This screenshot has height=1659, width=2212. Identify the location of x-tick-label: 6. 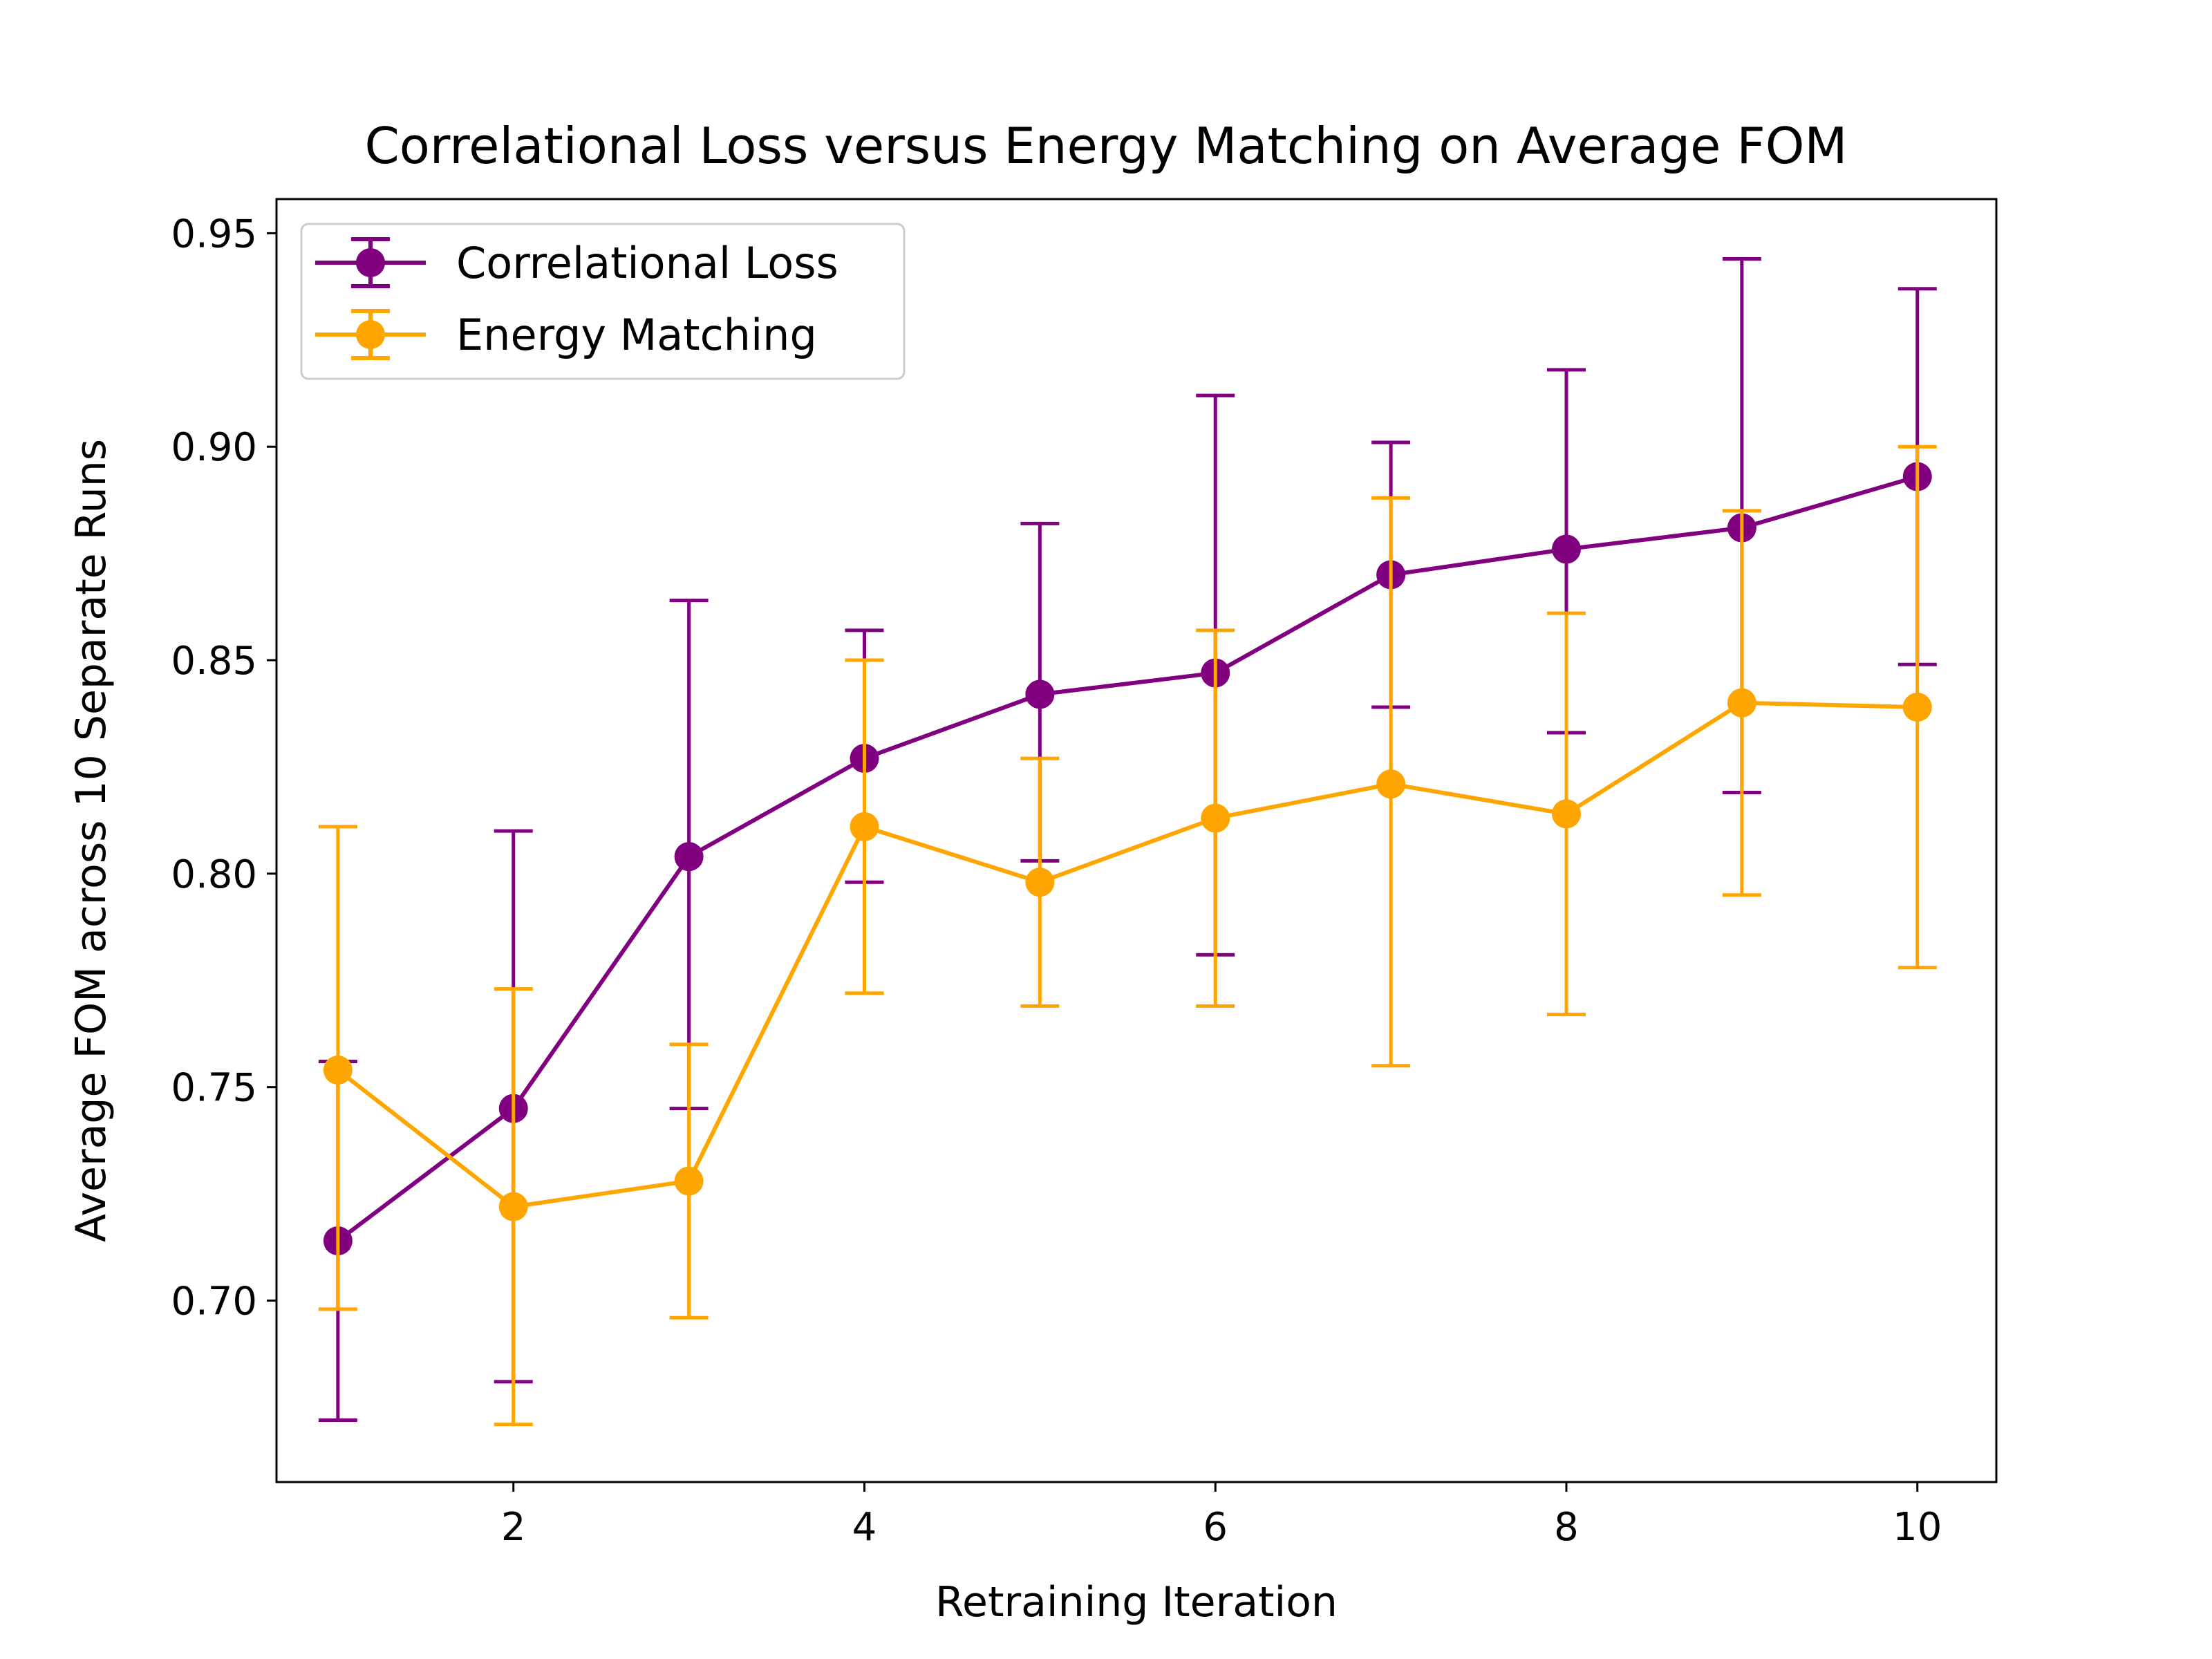
(1215, 1527).